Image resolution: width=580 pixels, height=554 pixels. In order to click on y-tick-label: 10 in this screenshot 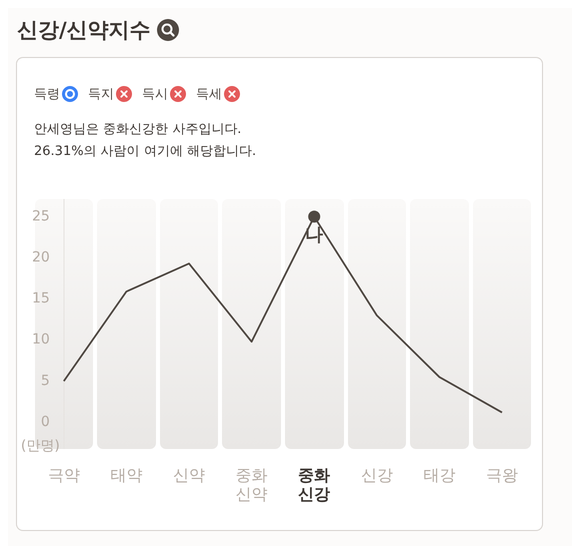, I will do `click(41, 340)`.